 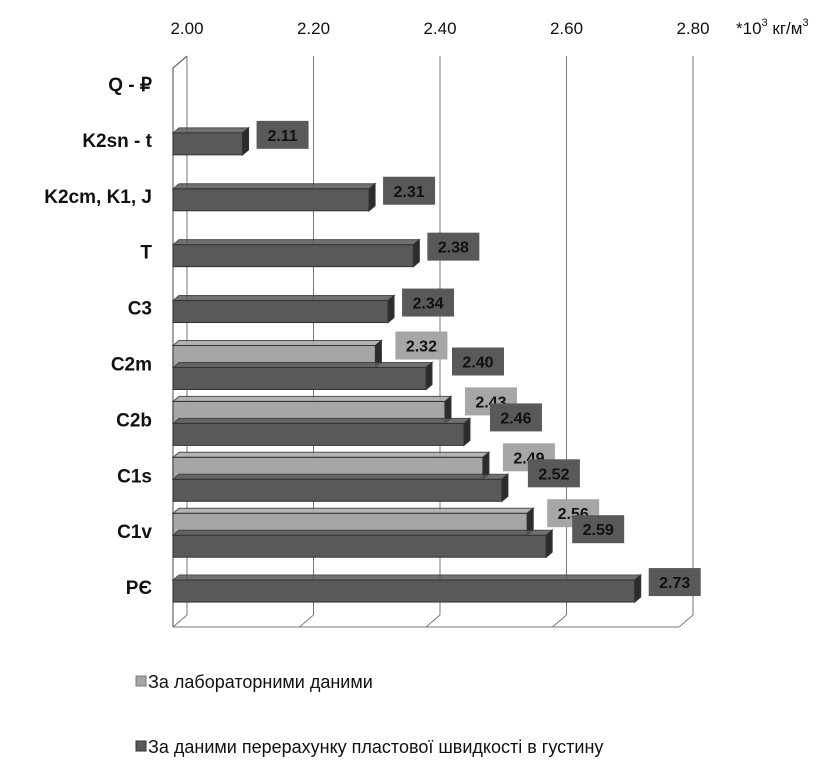 I want to click on x-tick-label: 2.80, so click(x=692, y=28).